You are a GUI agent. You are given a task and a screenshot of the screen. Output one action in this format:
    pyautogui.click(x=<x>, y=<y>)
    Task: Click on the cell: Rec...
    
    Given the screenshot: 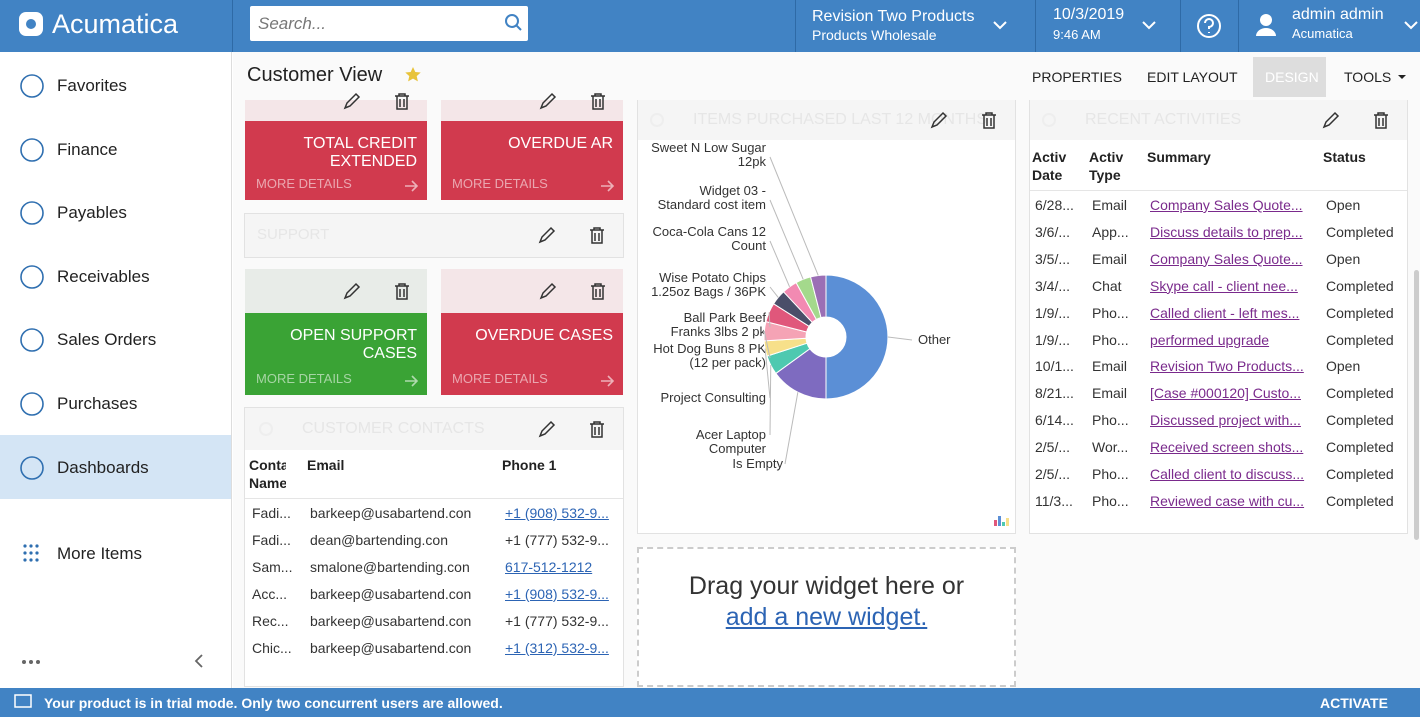 What is the action you would take?
    pyautogui.click(x=270, y=621)
    